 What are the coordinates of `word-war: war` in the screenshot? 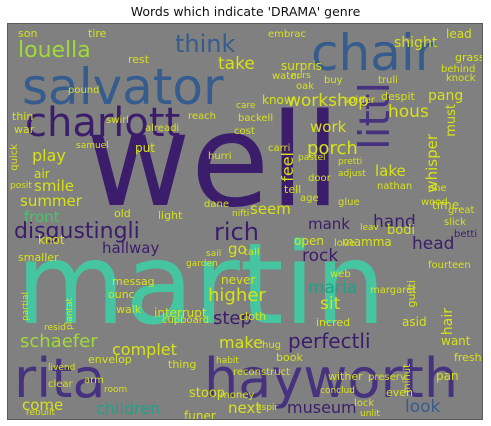 It's located at (24, 129).